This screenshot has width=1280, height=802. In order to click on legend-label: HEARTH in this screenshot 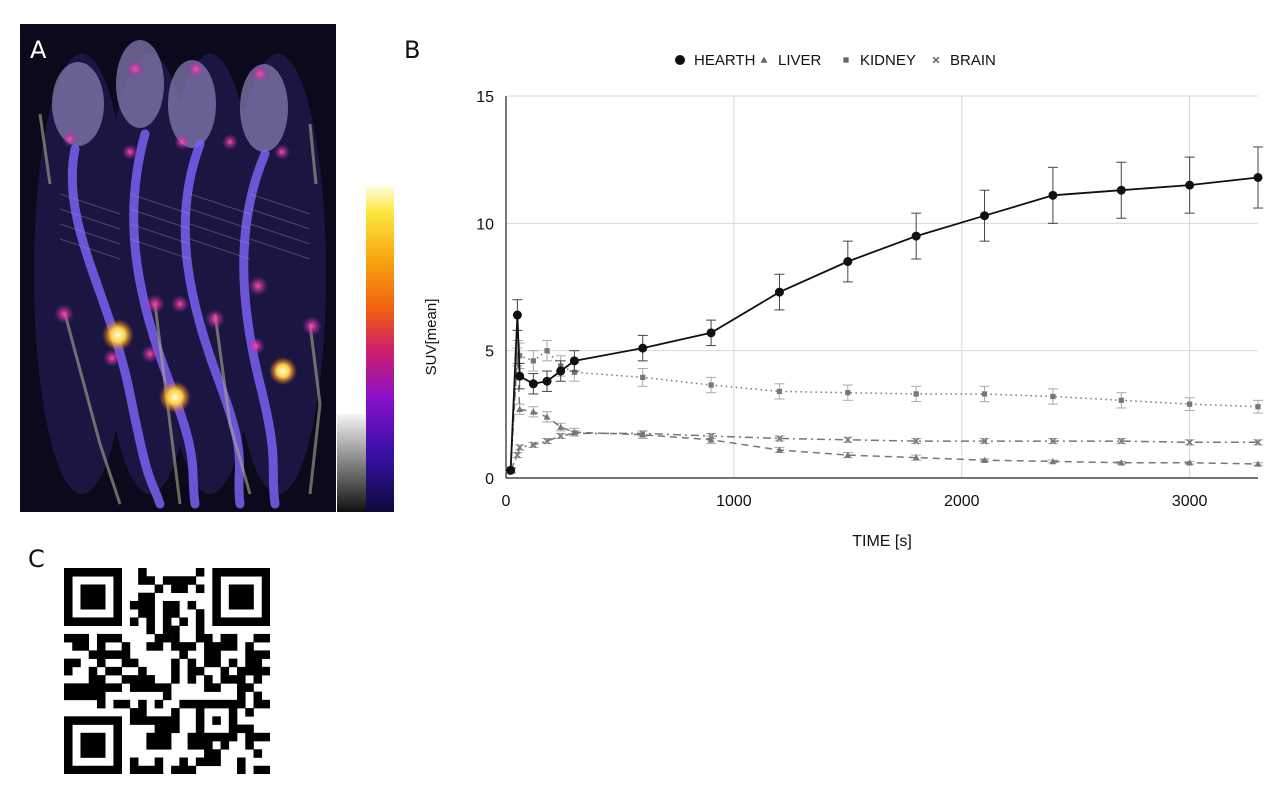, I will do `click(724, 60)`.